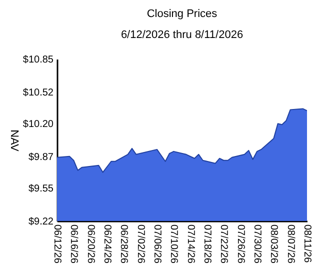 The width and height of the screenshot is (324, 267). I want to click on y-tick-label: $10.52, so click(38, 92).